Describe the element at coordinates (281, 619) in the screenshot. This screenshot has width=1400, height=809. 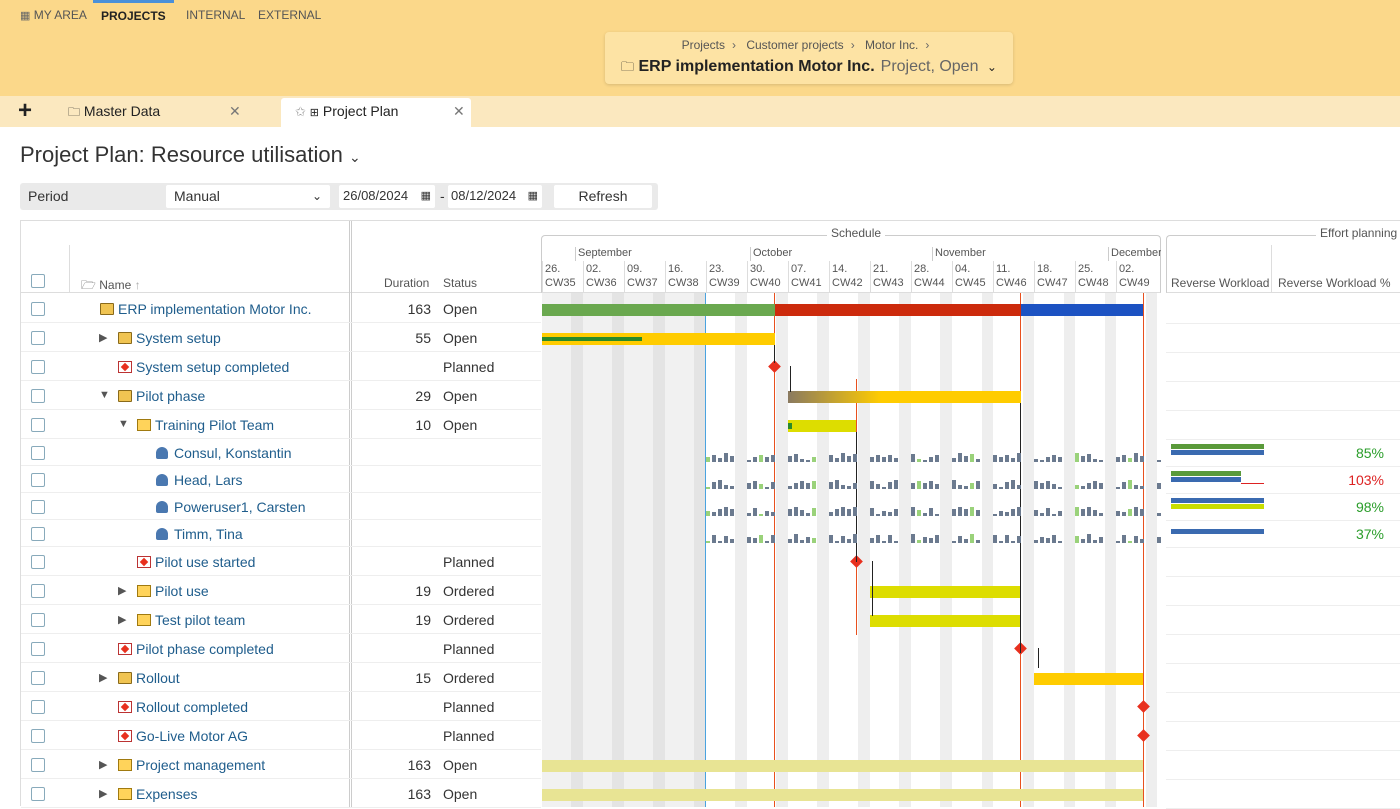
I see `table-row: ▶ Test pilot team 19 Ordered` at that location.